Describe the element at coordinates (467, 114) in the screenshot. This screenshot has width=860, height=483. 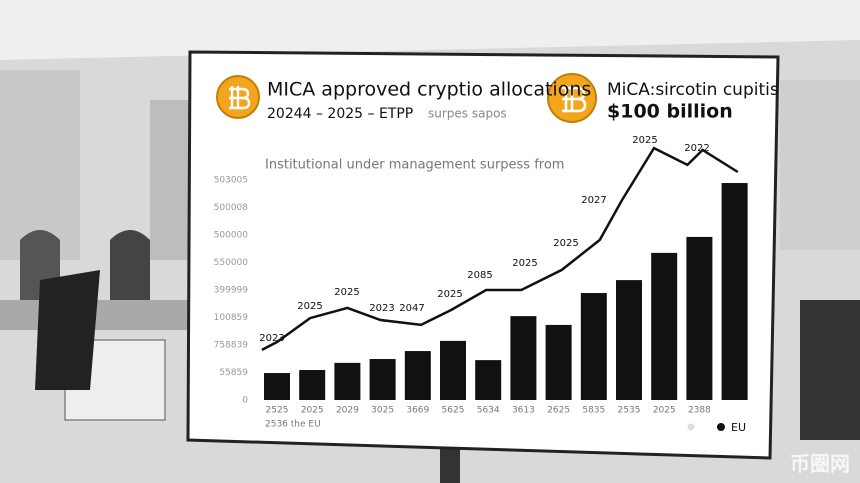
I see `subtitle-note: surpes sapos` at that location.